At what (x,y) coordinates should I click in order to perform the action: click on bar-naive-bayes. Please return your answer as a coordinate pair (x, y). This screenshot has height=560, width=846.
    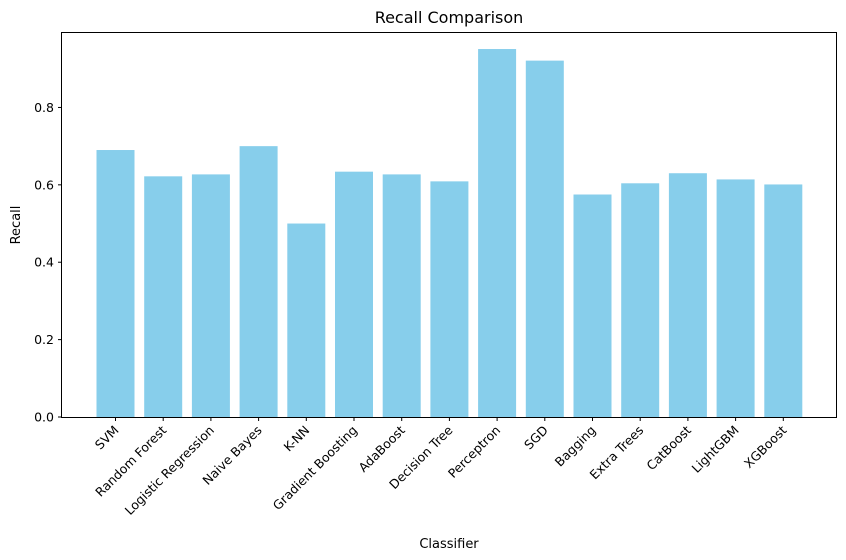
    Looking at the image, I should click on (258, 281).